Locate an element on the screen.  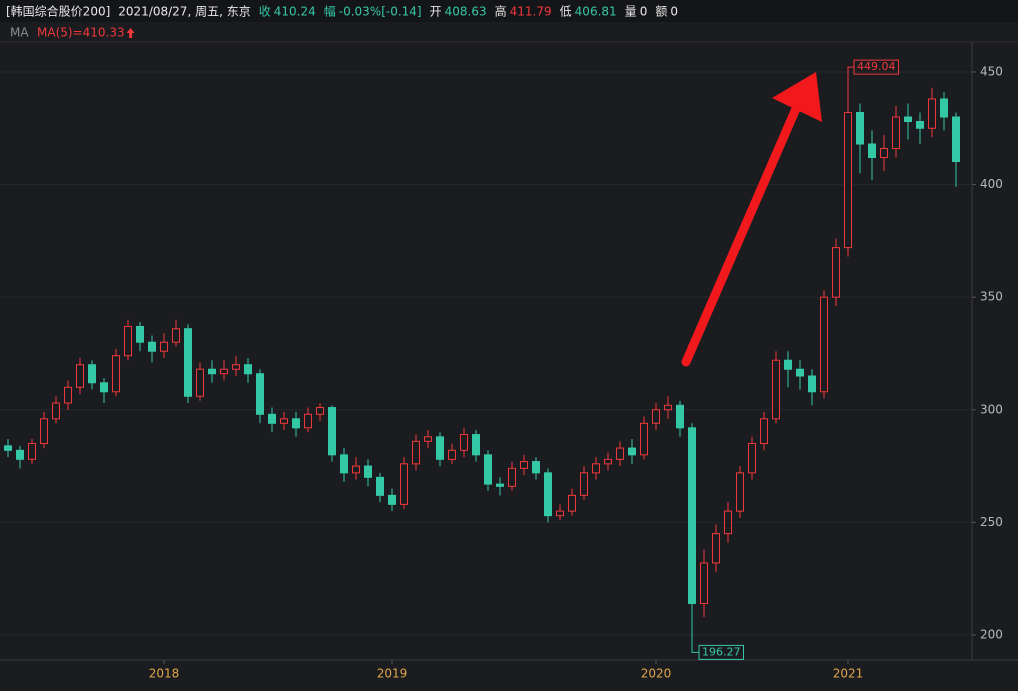
max-leader is located at coordinates (850, 70).